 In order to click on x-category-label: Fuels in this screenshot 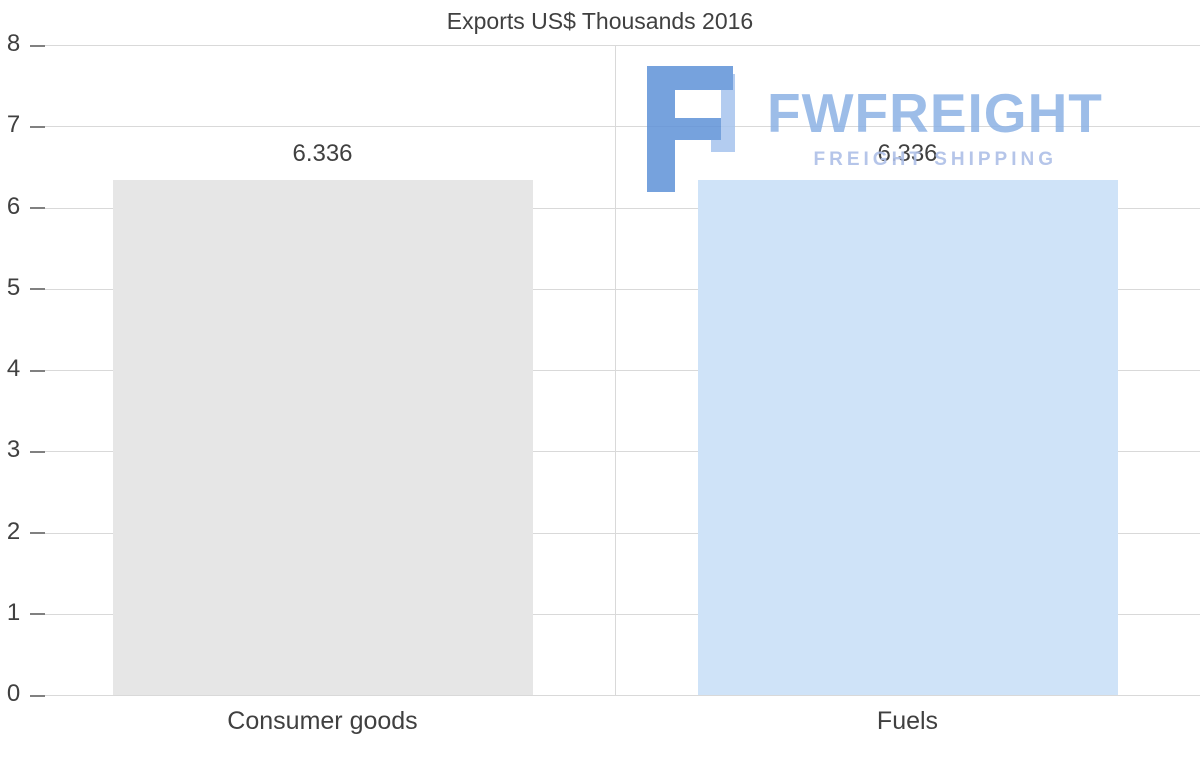, I will do `click(907, 721)`.